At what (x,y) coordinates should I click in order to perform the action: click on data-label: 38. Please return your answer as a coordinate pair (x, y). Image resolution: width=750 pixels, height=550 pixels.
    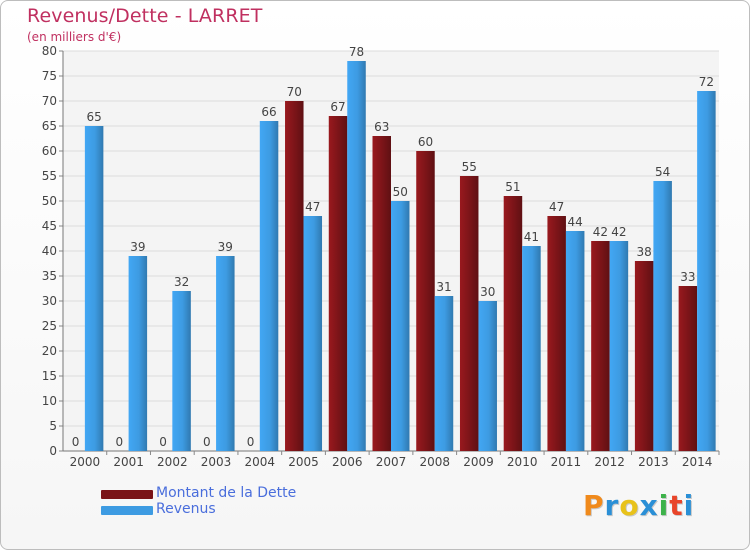
    Looking at the image, I should click on (644, 252).